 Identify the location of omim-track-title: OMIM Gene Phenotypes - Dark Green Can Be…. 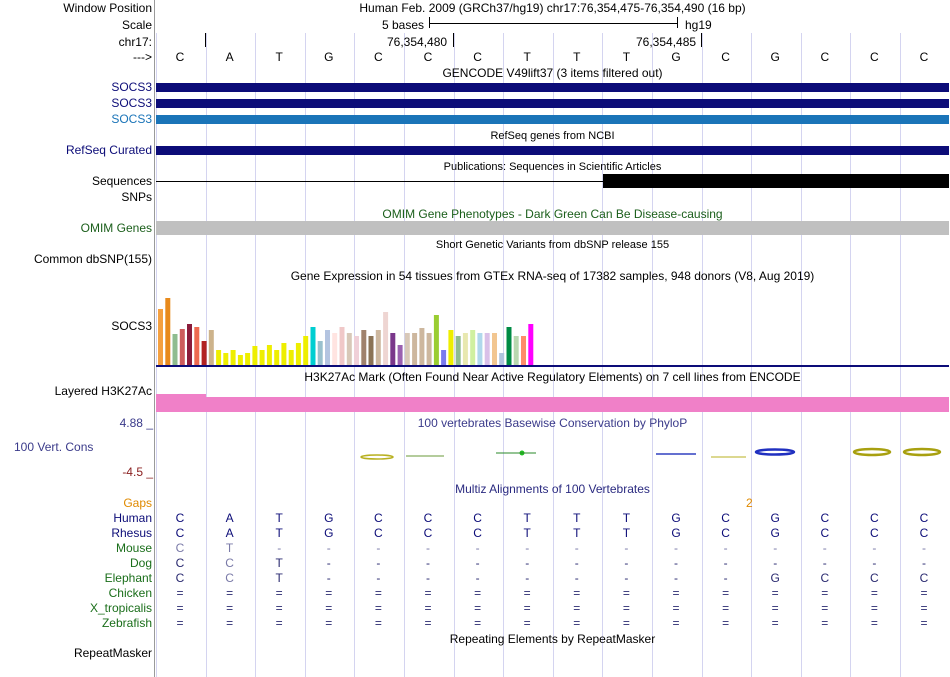
(552, 214).